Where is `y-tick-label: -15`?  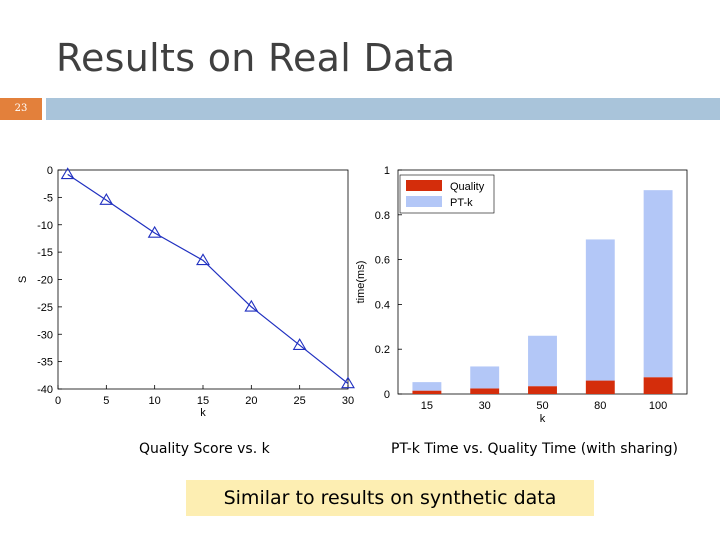 y-tick-label: -15 is located at coordinates (45, 253).